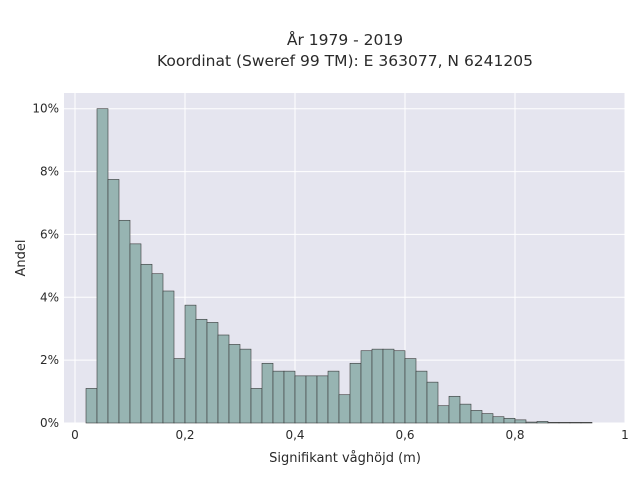 The width and height of the screenshot is (640, 480). What do you see at coordinates (49, 297) in the screenshot?
I see `y-tick-label: 4%` at bounding box center [49, 297].